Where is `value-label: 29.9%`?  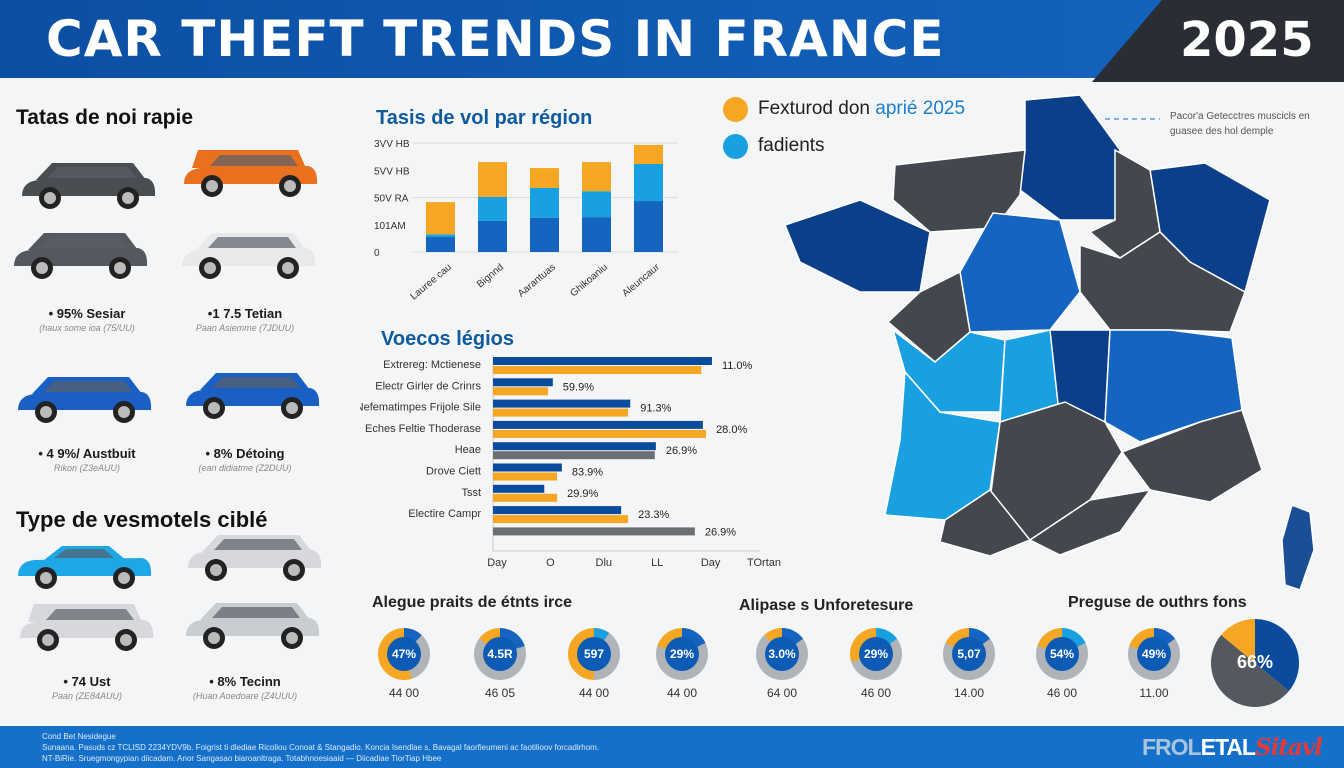
value-label: 29.9% is located at coordinates (582, 494).